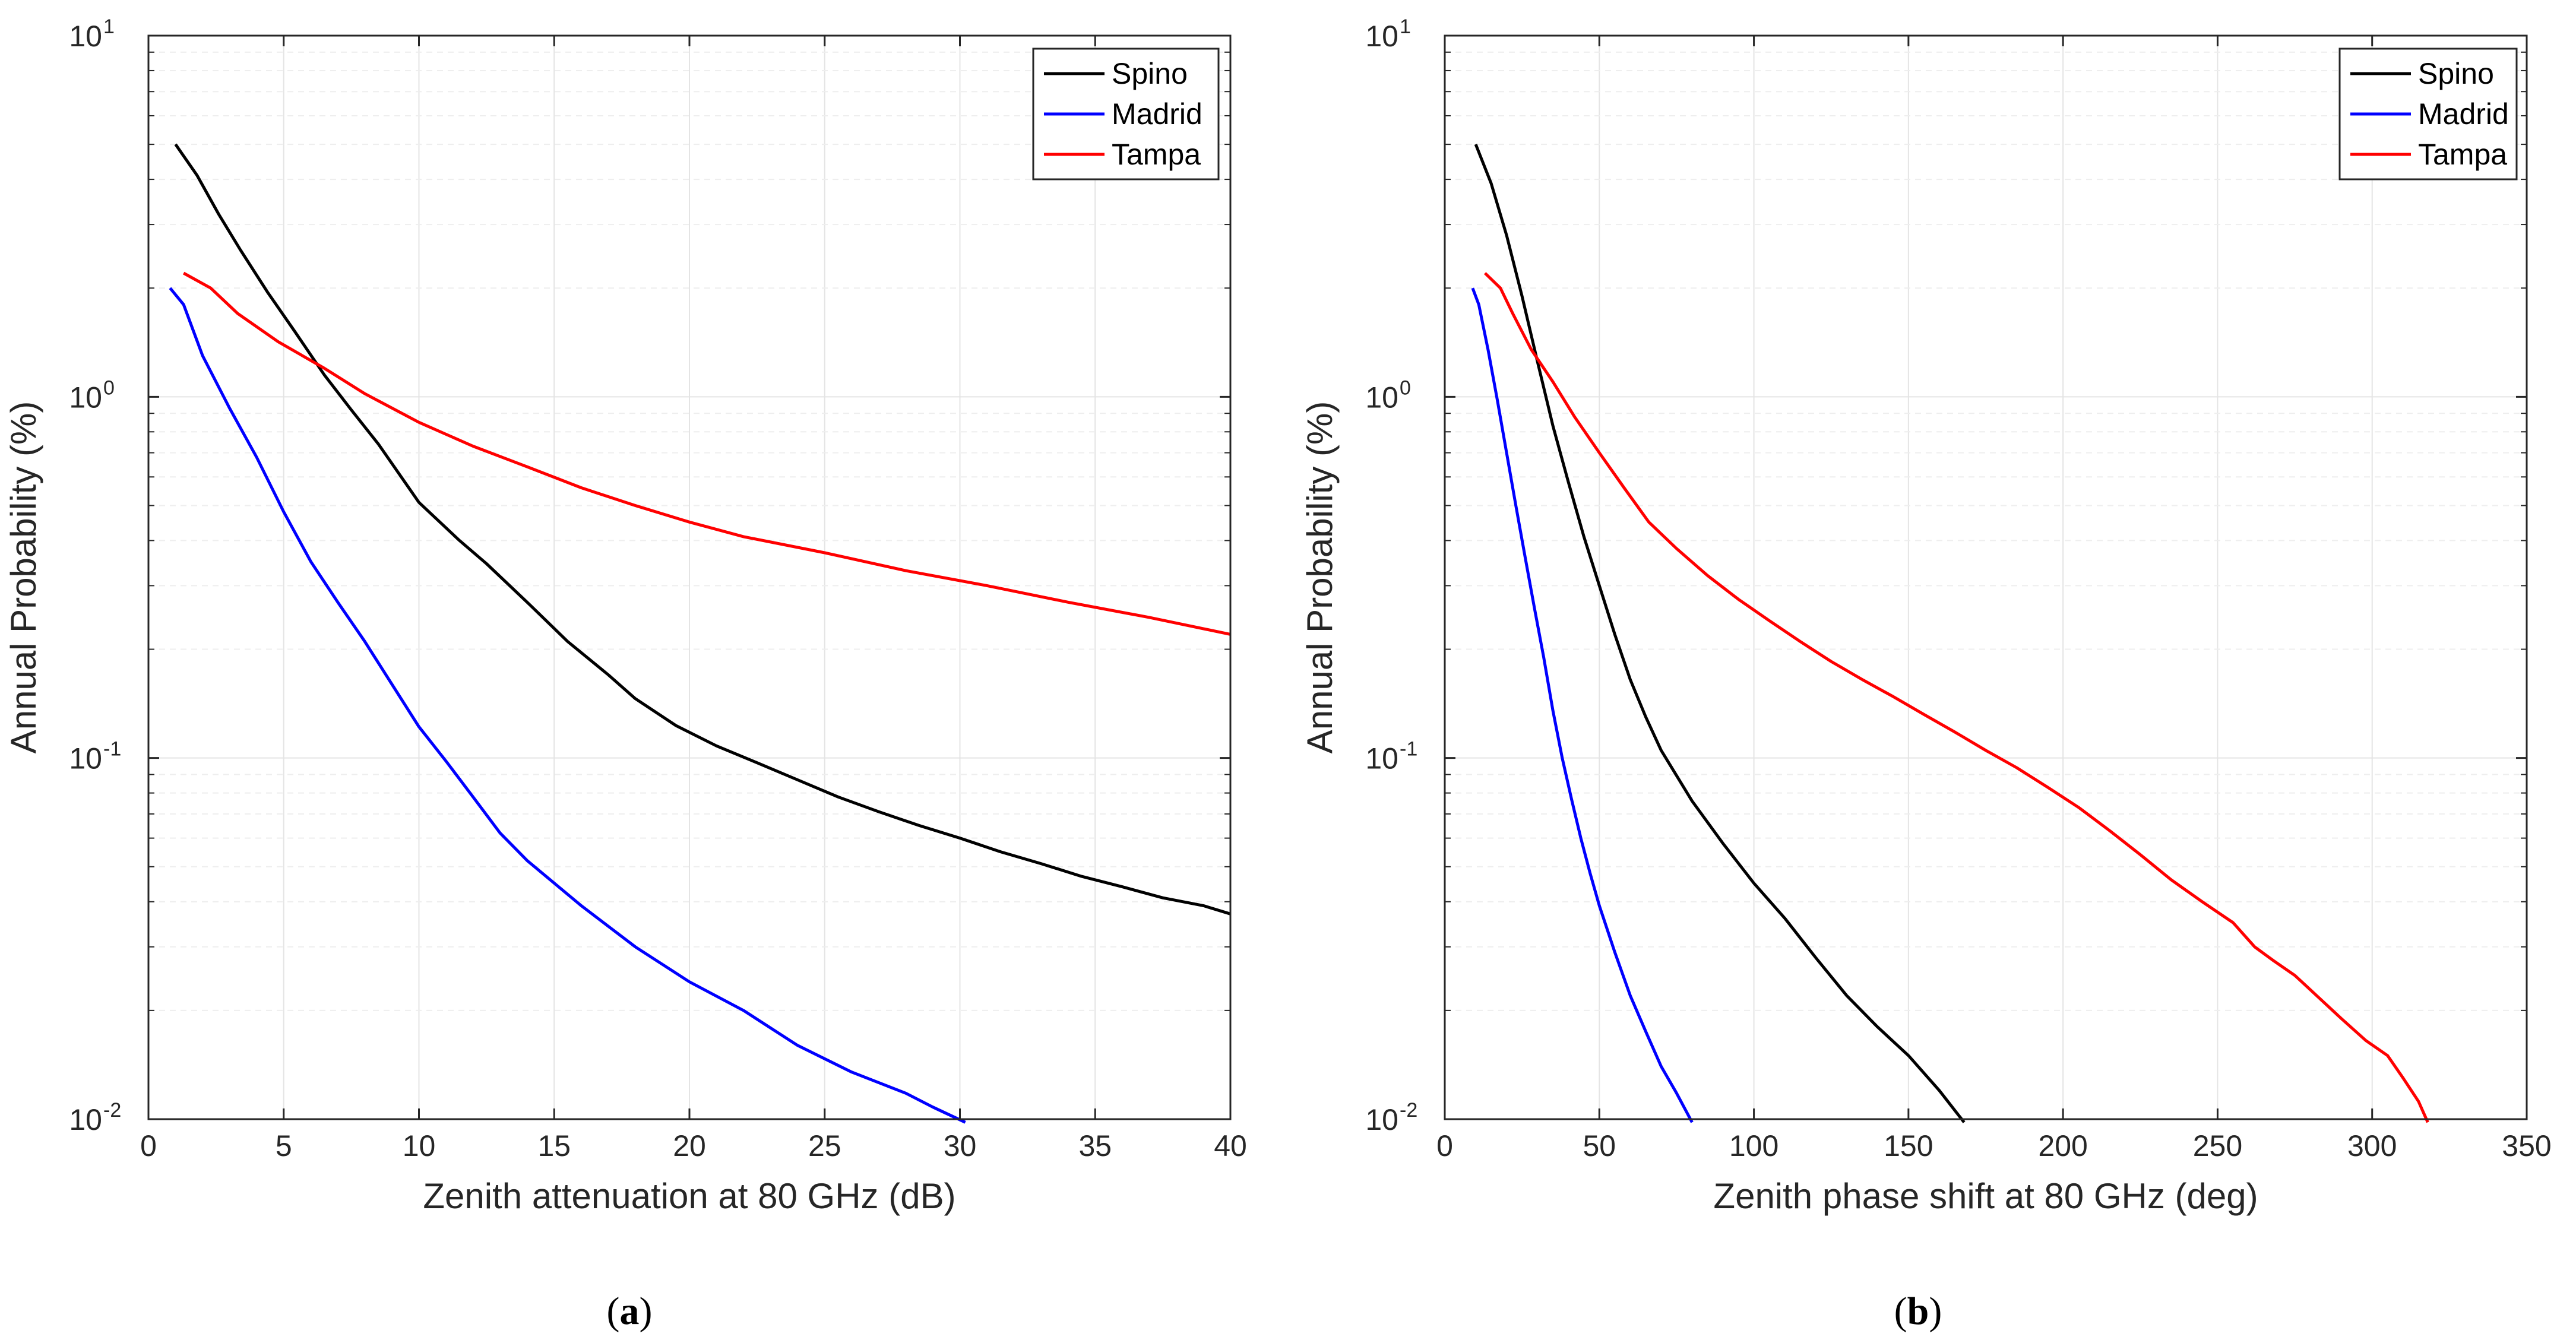 This screenshot has width=2576, height=1343. What do you see at coordinates (2463, 114) in the screenshot?
I see `chart-b-legend-label-madrid: Madrid` at bounding box center [2463, 114].